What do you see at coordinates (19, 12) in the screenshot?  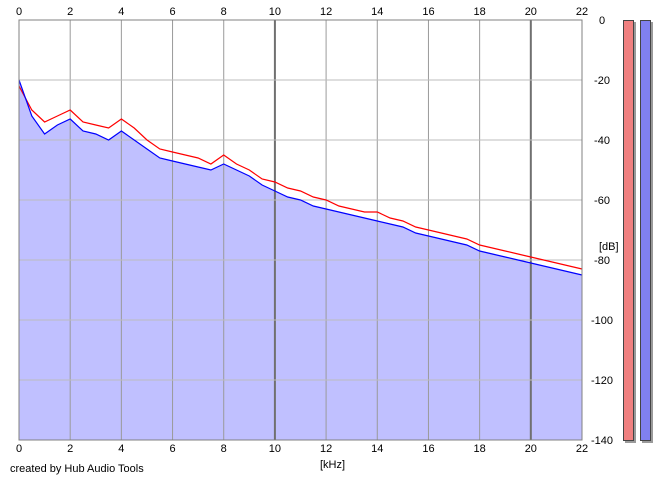 I see `x-tick-label-top: 0` at bounding box center [19, 12].